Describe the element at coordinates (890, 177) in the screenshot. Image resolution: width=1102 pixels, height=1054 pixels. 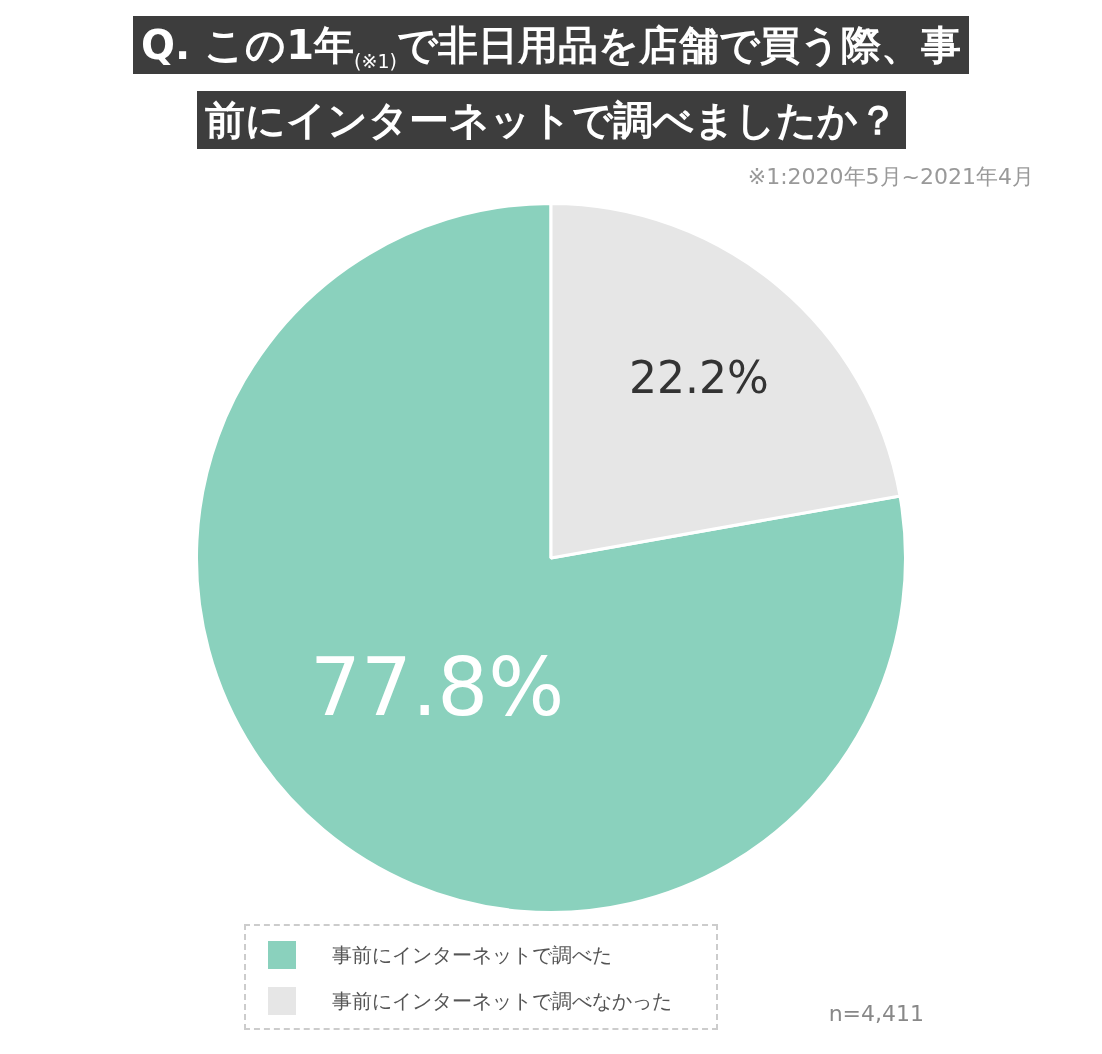
I see `chart-subtitle: ※1:2020年5月~2021年4月` at that location.